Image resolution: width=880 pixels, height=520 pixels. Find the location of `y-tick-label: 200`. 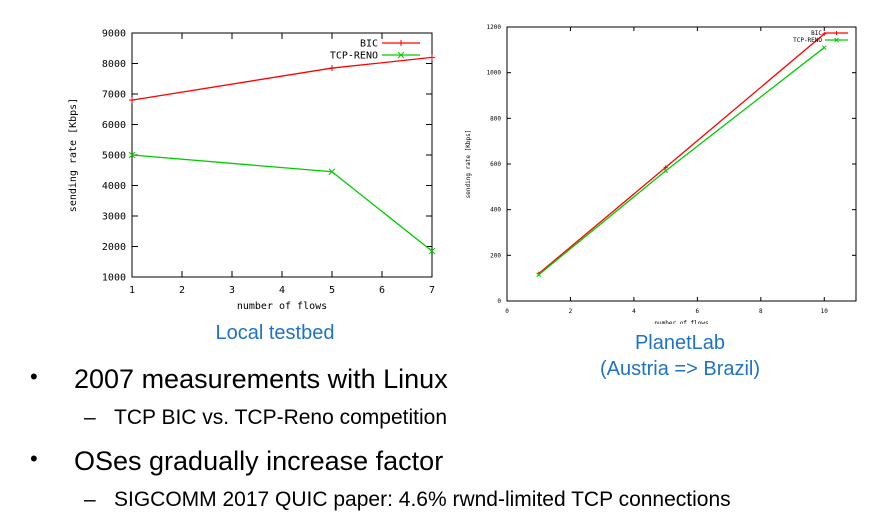

y-tick-label: 200 is located at coordinates (495, 255).